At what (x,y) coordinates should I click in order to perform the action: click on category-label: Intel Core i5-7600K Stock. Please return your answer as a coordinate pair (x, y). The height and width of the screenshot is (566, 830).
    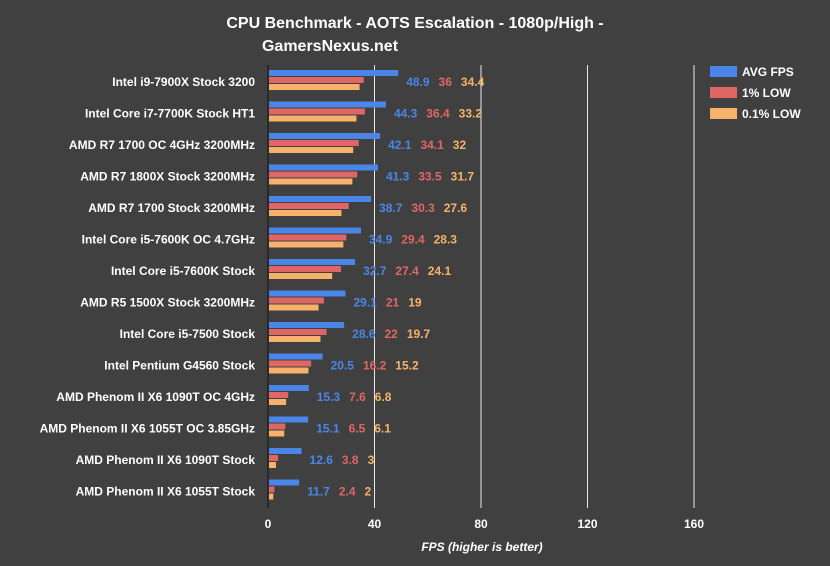
    Looking at the image, I should click on (183, 271).